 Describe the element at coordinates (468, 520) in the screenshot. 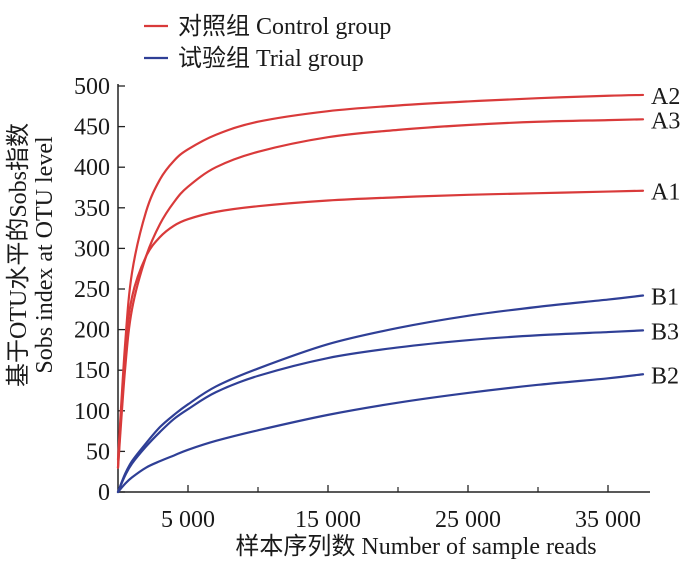

I see `x-tick-label: 25 000` at that location.